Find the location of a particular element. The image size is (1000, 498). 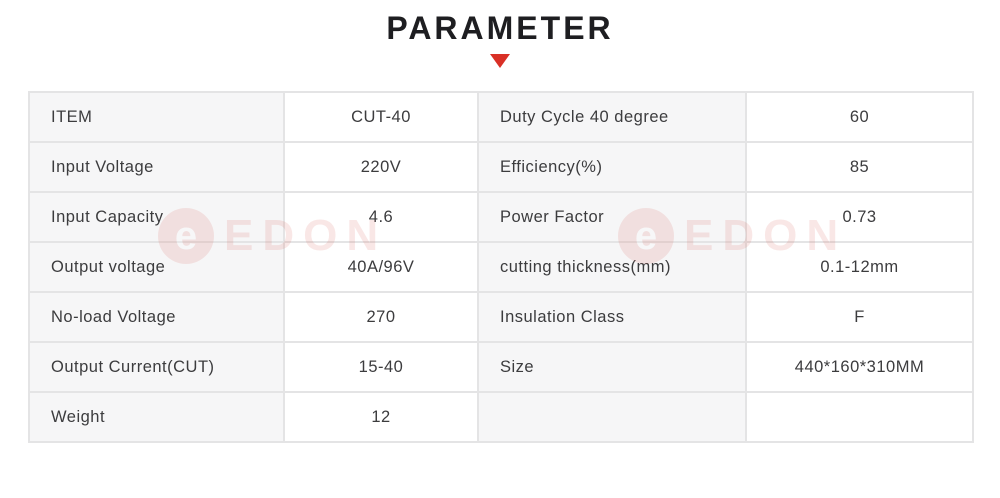

spec-label: Weight is located at coordinates (156, 417).